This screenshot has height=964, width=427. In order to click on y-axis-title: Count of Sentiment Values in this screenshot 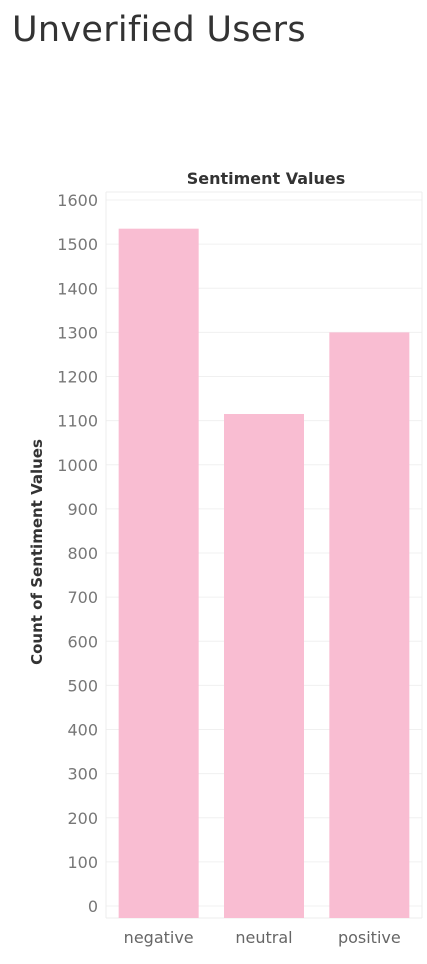, I will do `click(37, 552)`.